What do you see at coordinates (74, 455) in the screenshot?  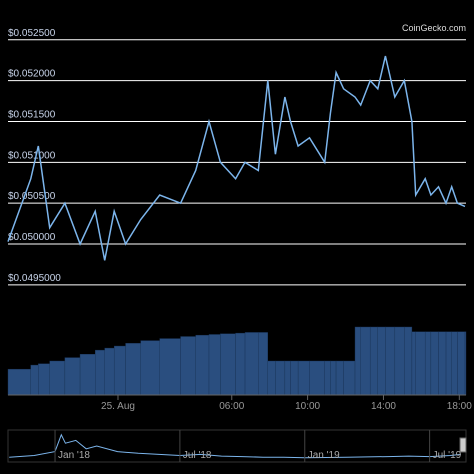 I see `navigator-label: Jan '18` at bounding box center [74, 455].